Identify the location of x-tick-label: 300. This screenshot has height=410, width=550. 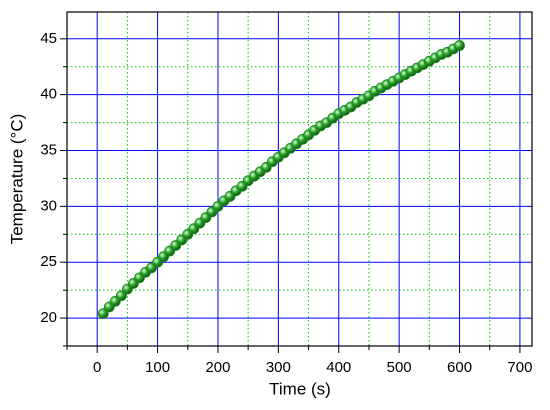
(278, 367).